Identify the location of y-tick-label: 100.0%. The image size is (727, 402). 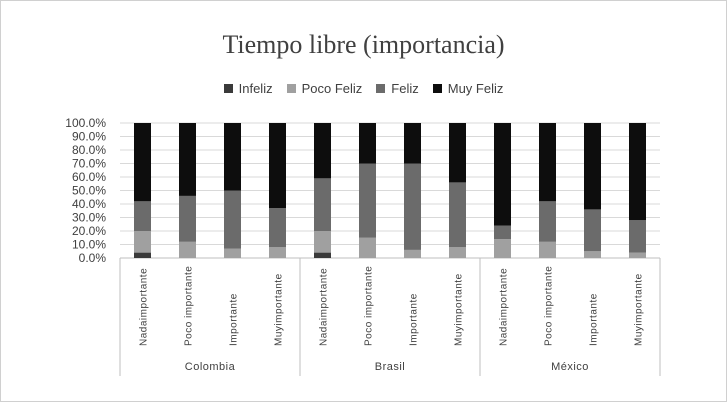
(85, 123).